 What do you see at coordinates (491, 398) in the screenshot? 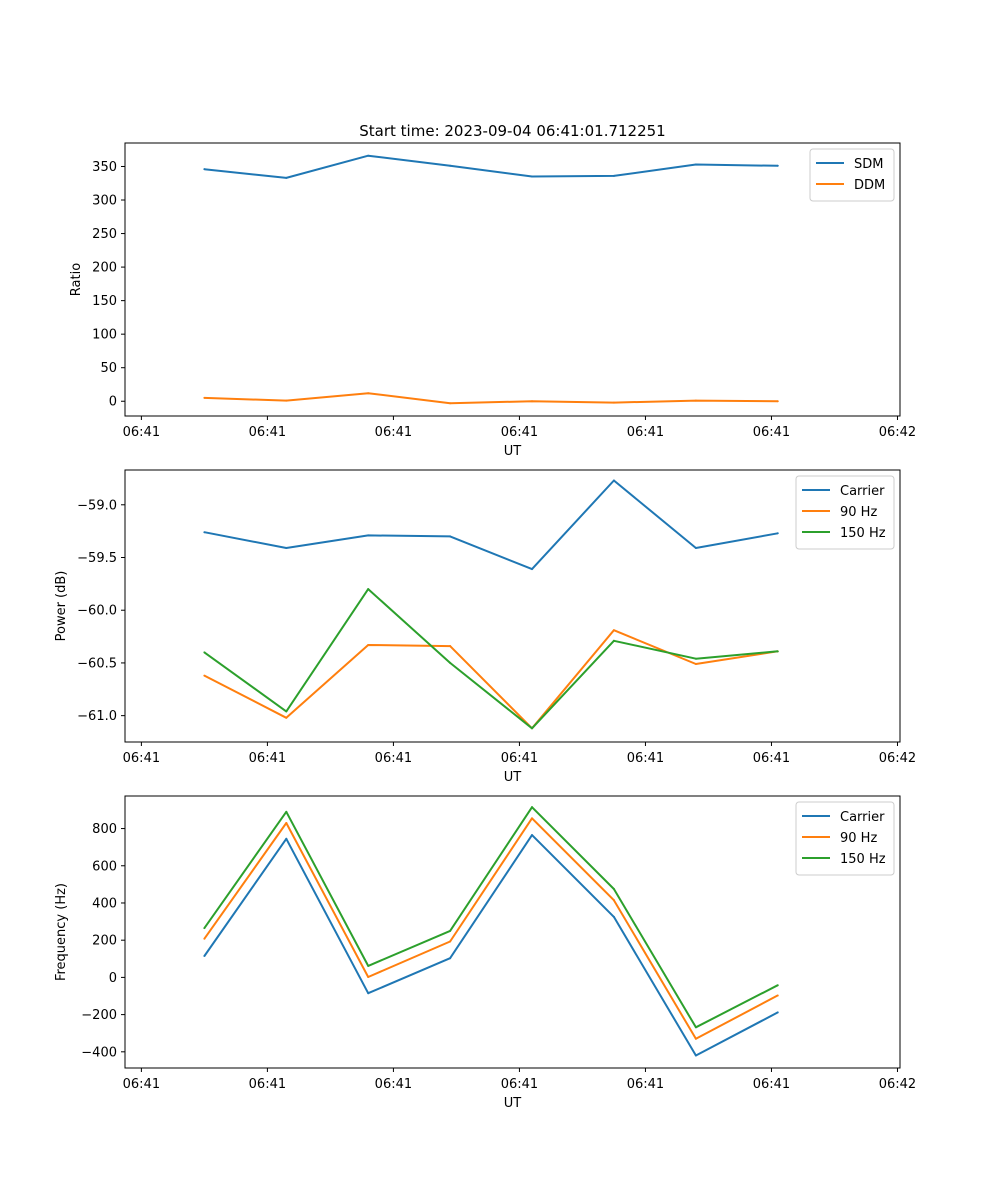
I see `ratio-series-ddm-line` at bounding box center [491, 398].